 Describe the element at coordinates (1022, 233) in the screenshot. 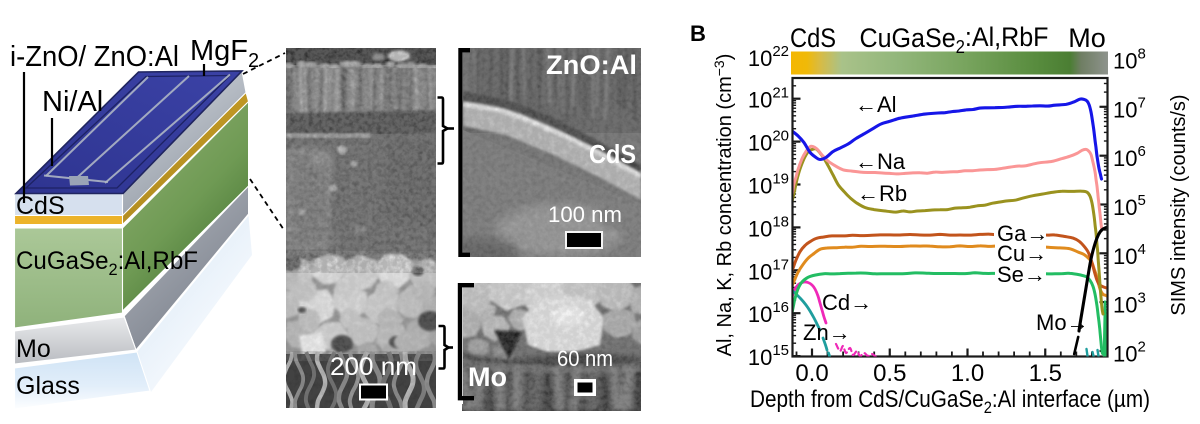

I see `svg-text: Ga→` at that location.